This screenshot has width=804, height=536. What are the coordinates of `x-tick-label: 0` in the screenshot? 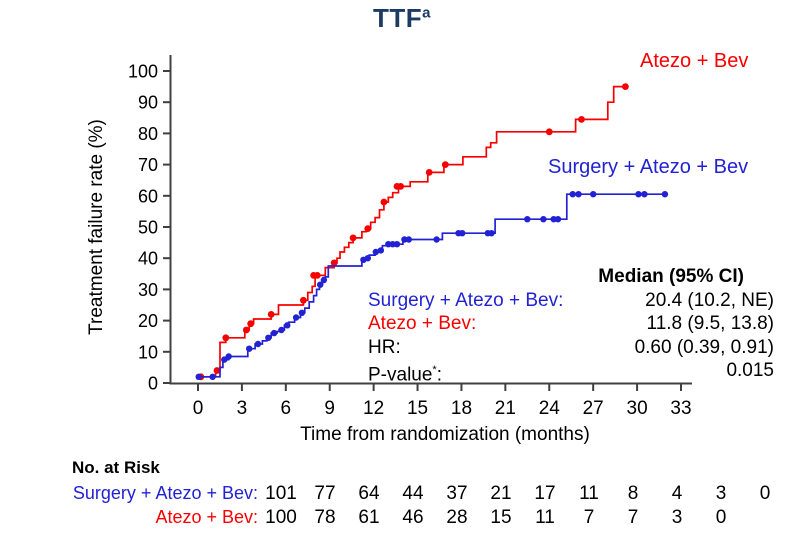 It's located at (198, 408).